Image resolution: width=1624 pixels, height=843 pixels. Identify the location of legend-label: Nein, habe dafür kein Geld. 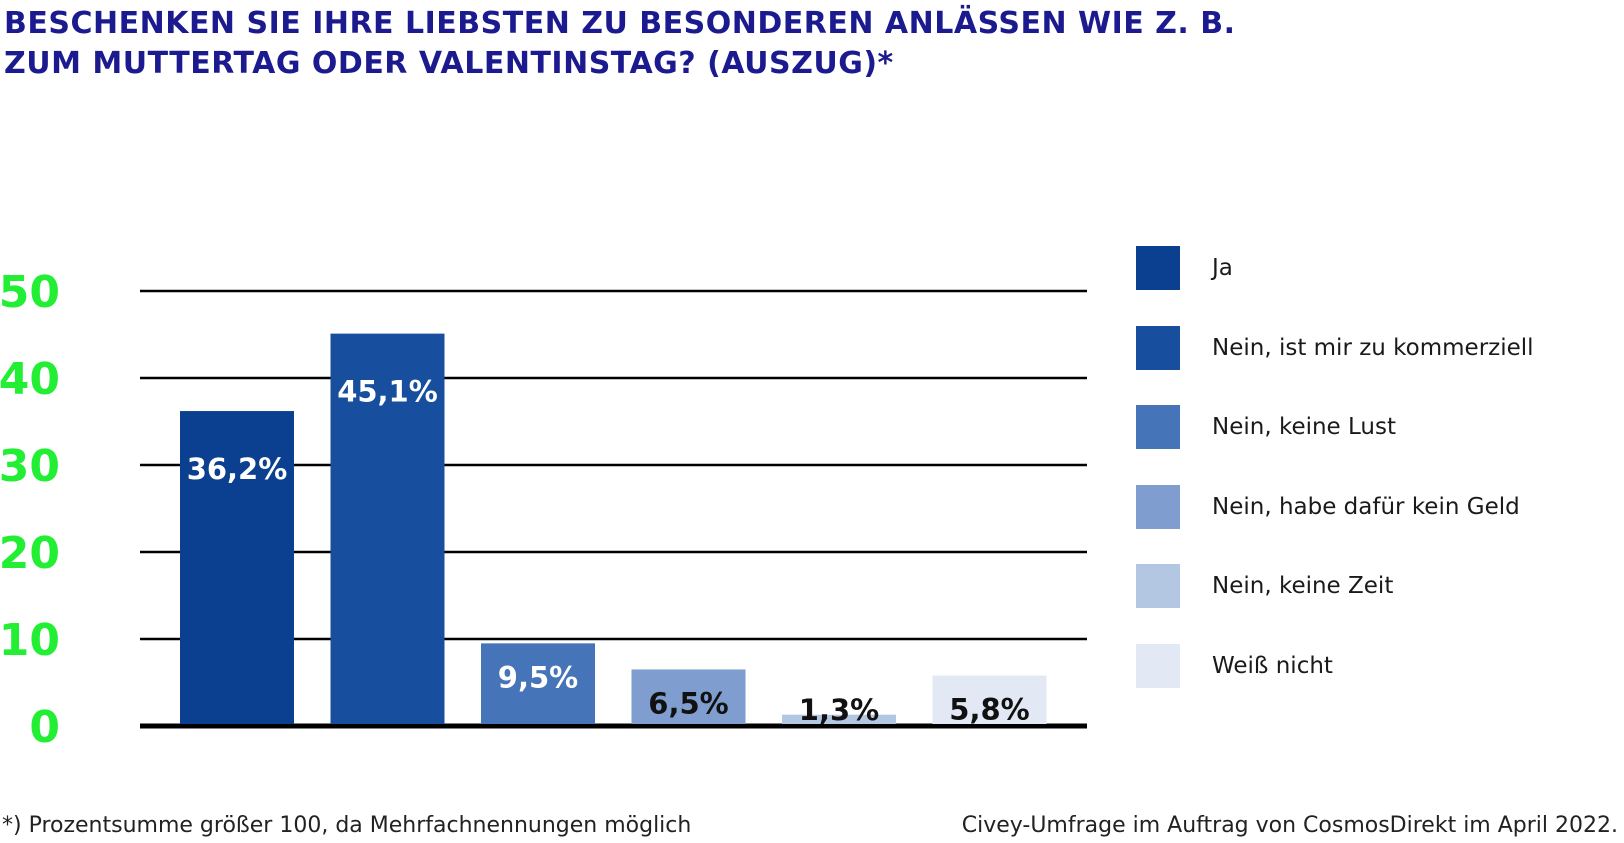
(1366, 506).